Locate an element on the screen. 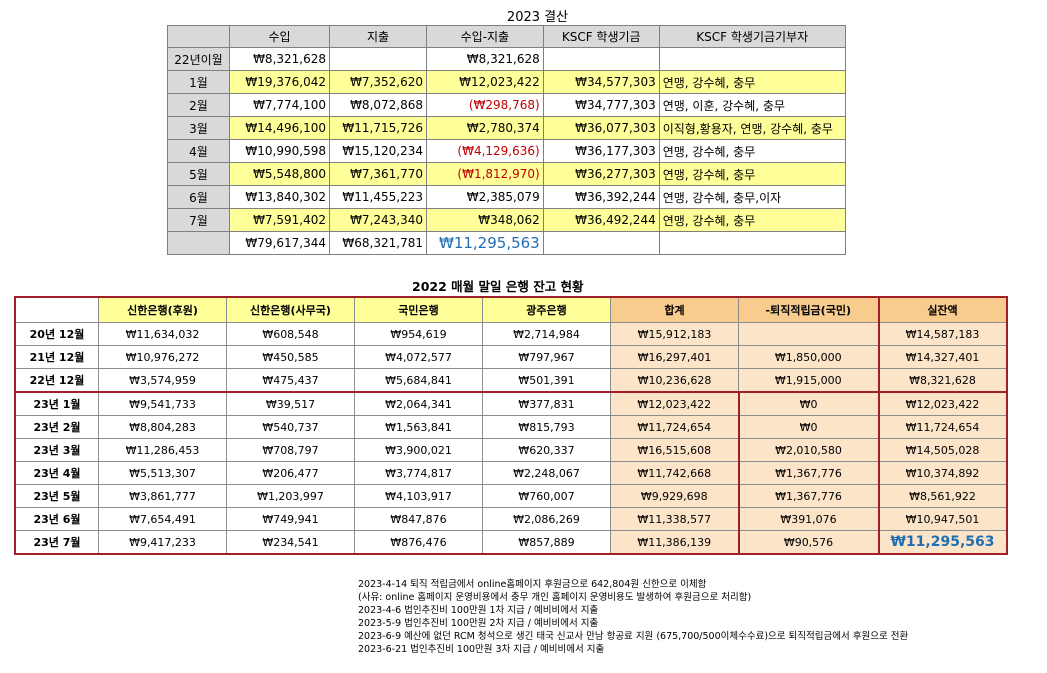 The width and height of the screenshot is (1047, 673). balance-header-cell: -퇴직적립금(국민) is located at coordinates (808, 309).